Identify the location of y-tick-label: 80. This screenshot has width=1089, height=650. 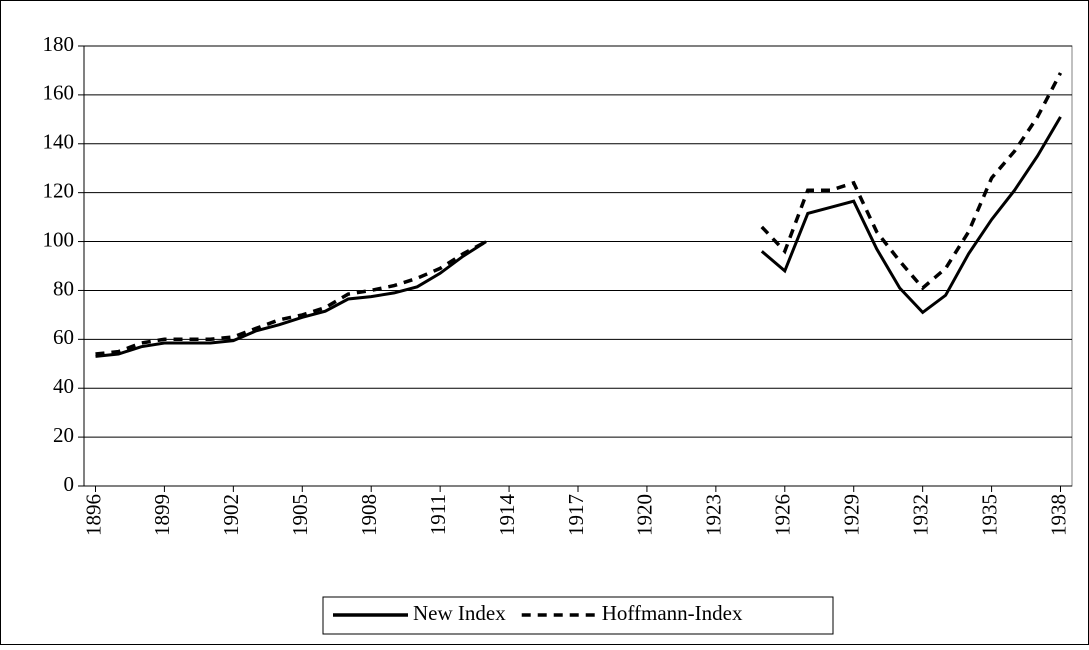
(63, 288).